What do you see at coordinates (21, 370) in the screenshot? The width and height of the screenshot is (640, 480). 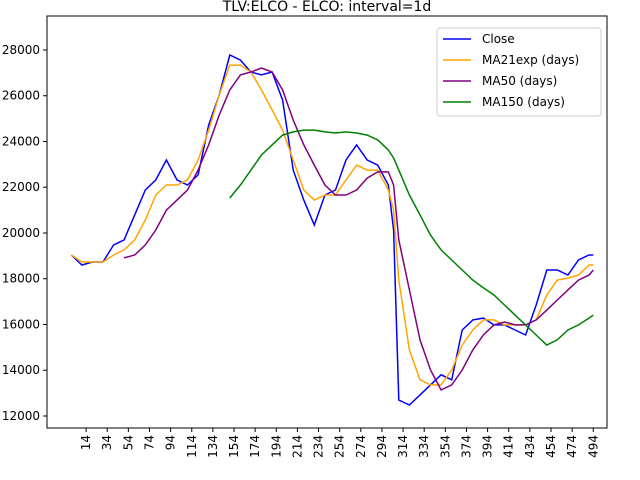 I see `y-tick-label: 14000` at bounding box center [21, 370].